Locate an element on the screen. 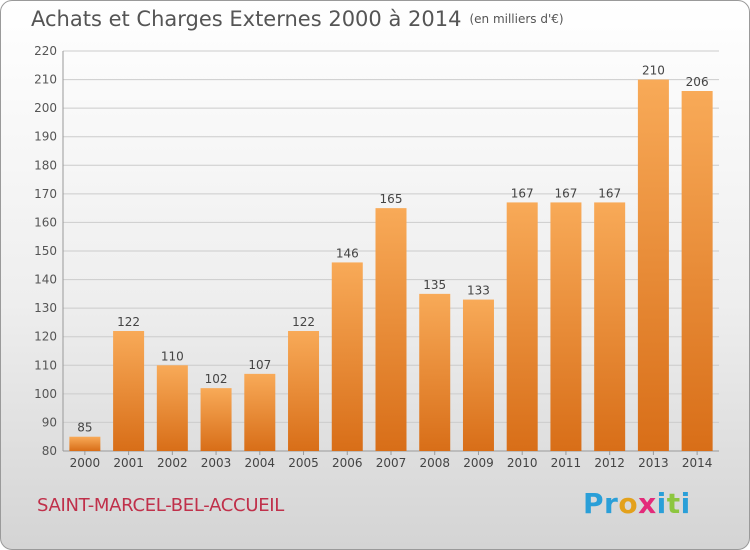  y-tick-label: 200 is located at coordinates (45, 108).